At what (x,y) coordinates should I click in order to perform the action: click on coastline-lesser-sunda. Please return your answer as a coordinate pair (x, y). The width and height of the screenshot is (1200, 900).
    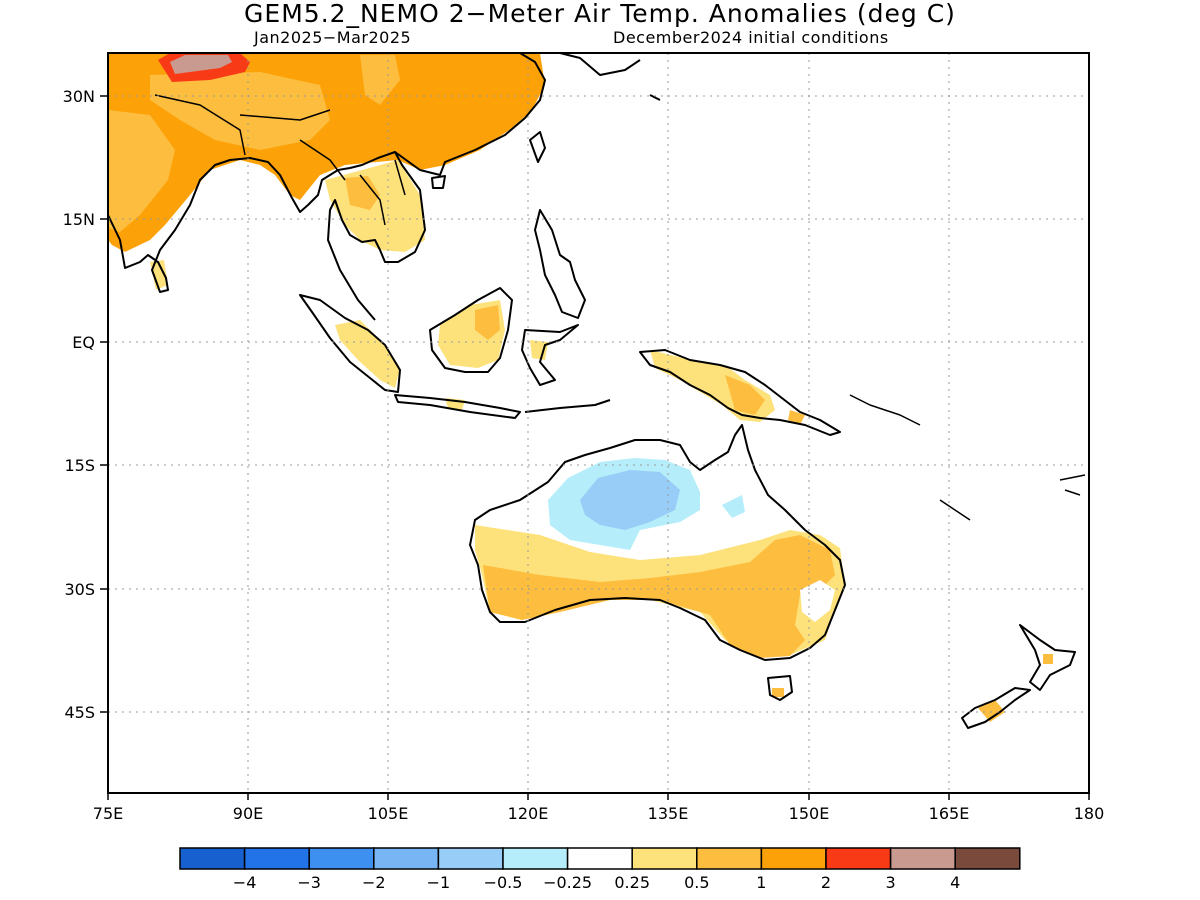
    Looking at the image, I should click on (567, 406).